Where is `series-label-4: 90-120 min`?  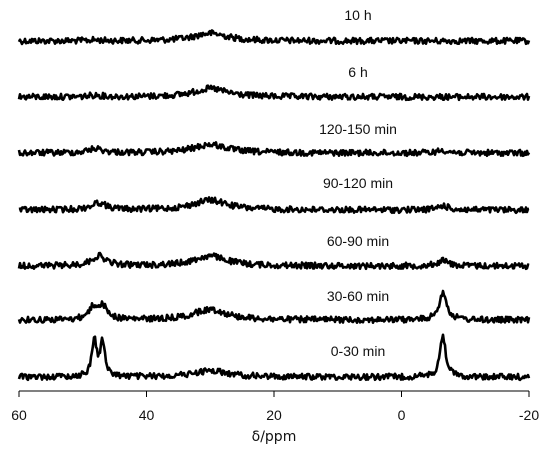 series-label-4: 90-120 min is located at coordinates (358, 183).